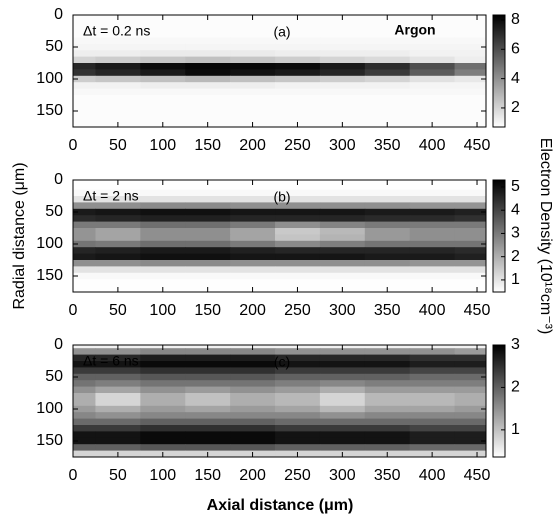  I want to click on x-tick-label: 150, so click(207, 145).